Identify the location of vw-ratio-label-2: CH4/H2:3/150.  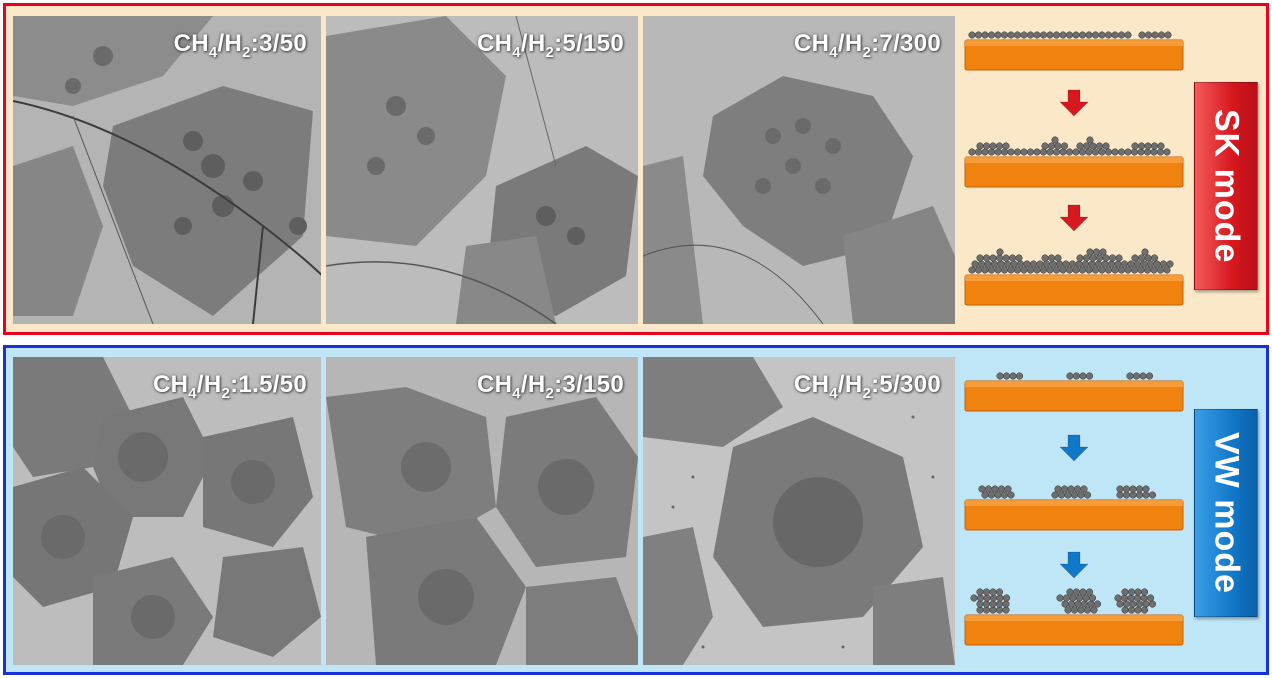
(550, 386).